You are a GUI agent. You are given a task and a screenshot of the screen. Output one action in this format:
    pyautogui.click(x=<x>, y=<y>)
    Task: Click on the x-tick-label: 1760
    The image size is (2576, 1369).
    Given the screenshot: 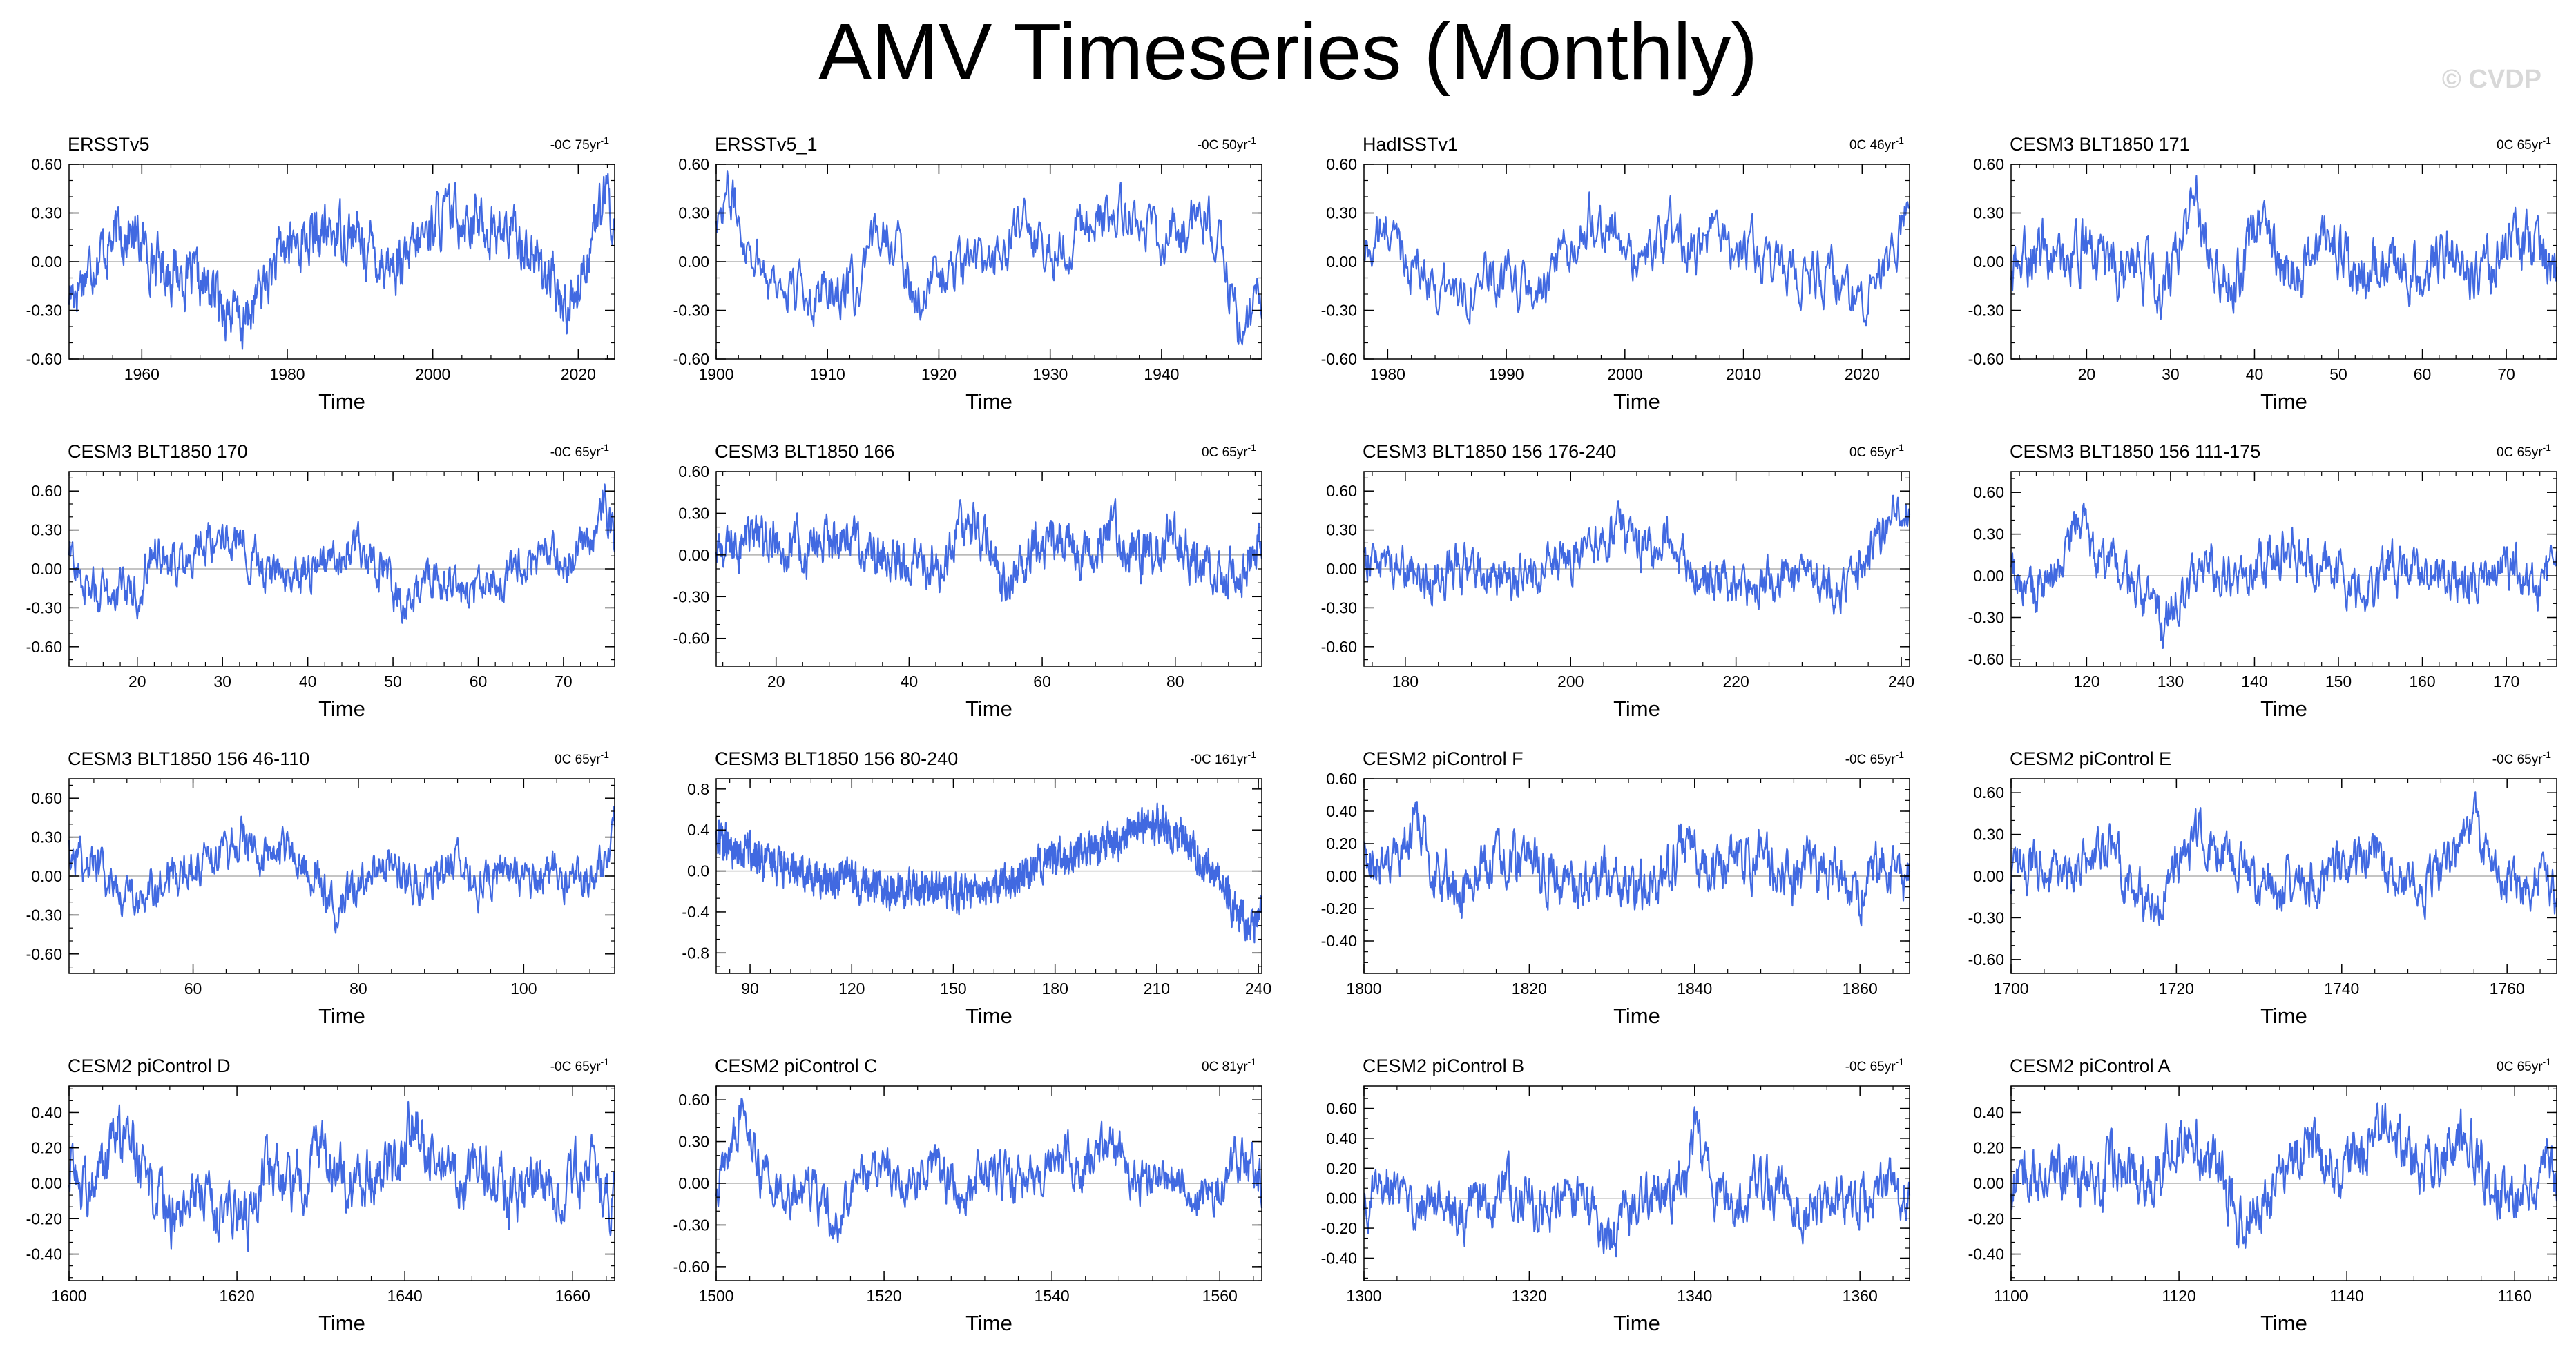 What is the action you would take?
    pyautogui.click(x=2507, y=989)
    